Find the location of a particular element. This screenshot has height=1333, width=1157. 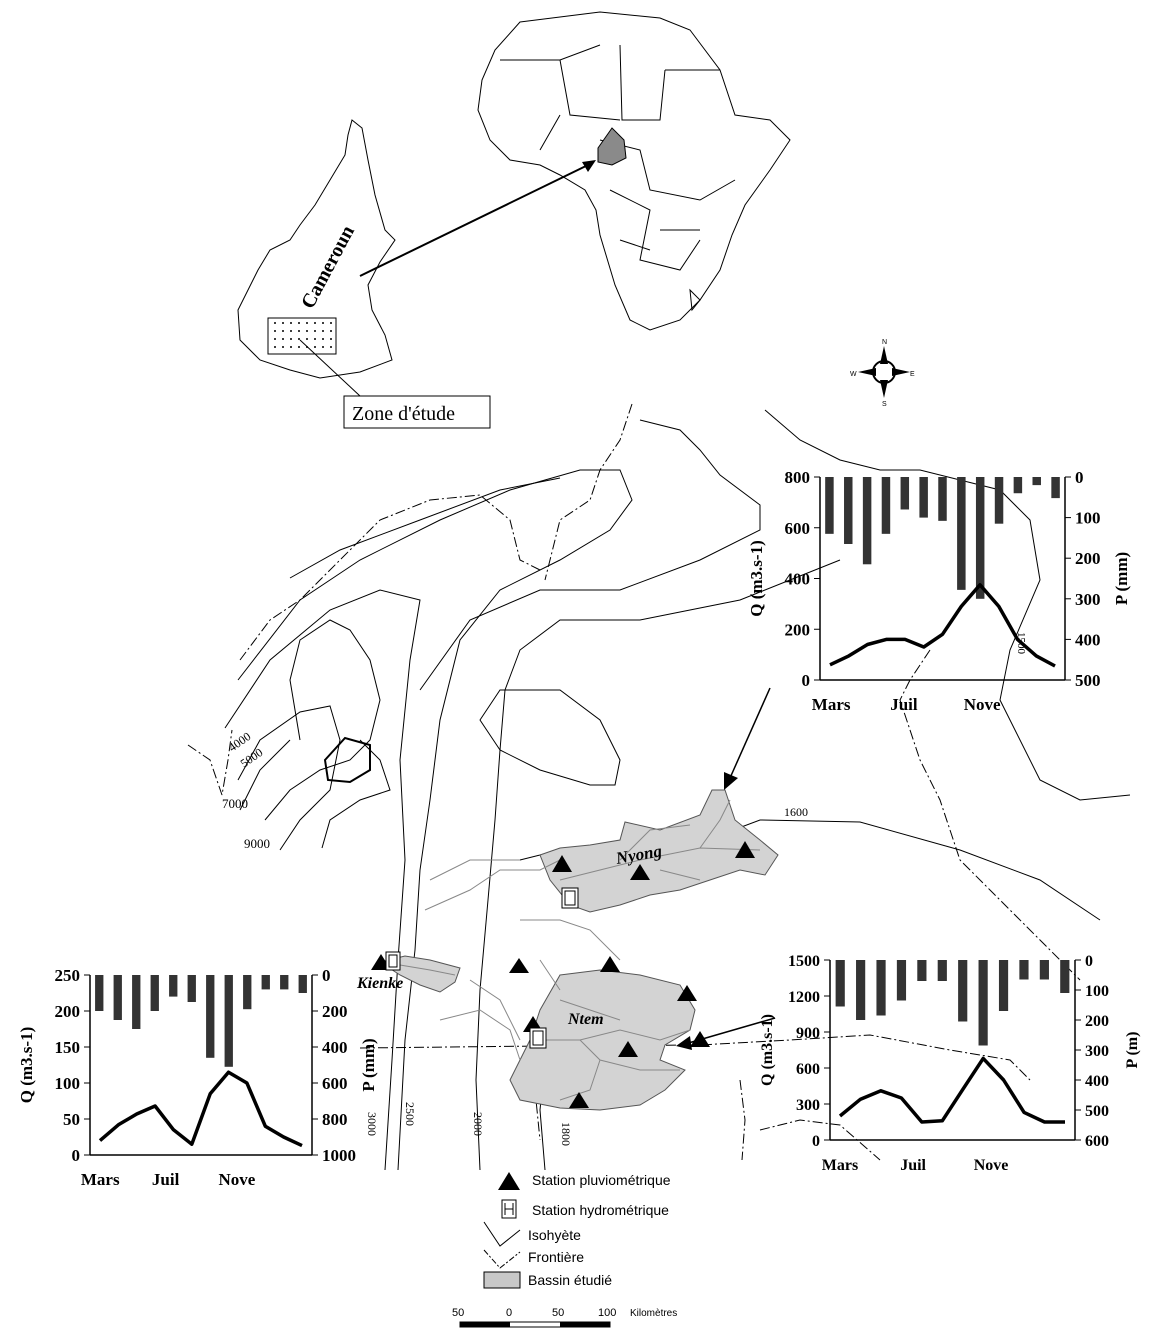

cameroon-label: Cameroun is located at coordinates (328, 267).